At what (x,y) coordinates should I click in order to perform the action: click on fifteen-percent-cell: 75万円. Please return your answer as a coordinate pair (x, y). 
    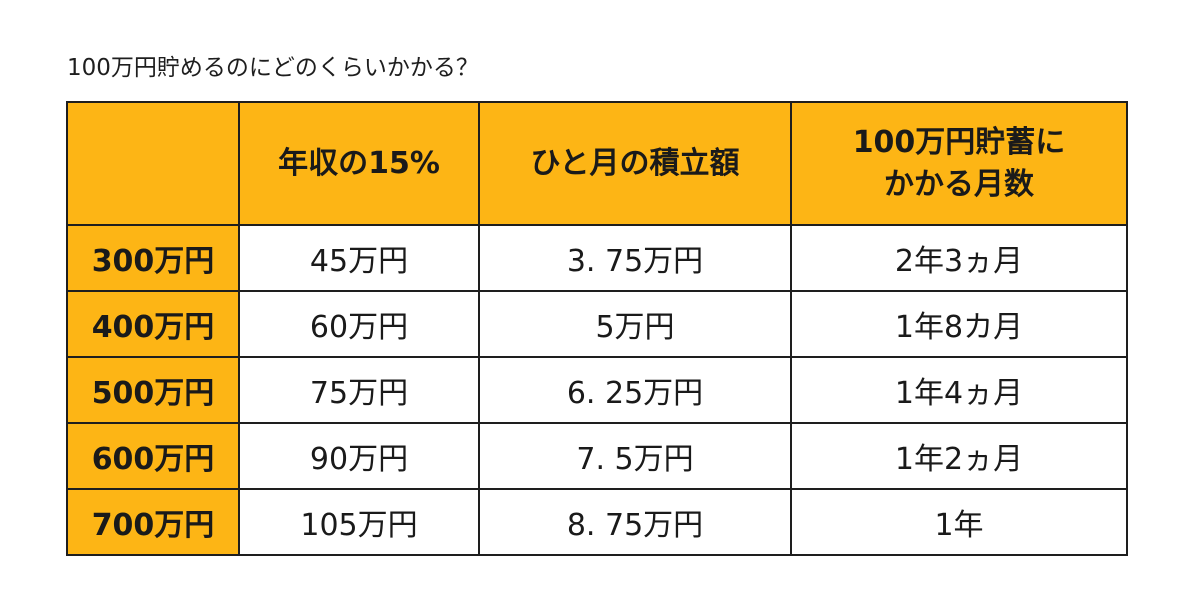
    Looking at the image, I should click on (359, 390).